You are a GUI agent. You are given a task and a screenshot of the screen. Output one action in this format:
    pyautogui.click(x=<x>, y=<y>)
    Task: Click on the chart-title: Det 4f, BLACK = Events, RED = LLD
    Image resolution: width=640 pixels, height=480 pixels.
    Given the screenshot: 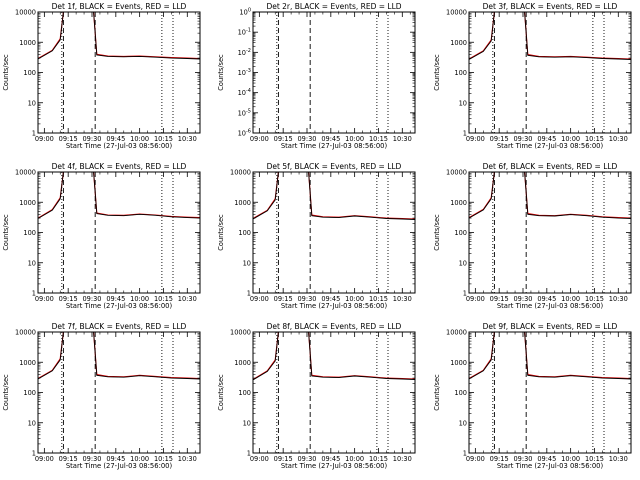 What is the action you would take?
    pyautogui.click(x=119, y=166)
    